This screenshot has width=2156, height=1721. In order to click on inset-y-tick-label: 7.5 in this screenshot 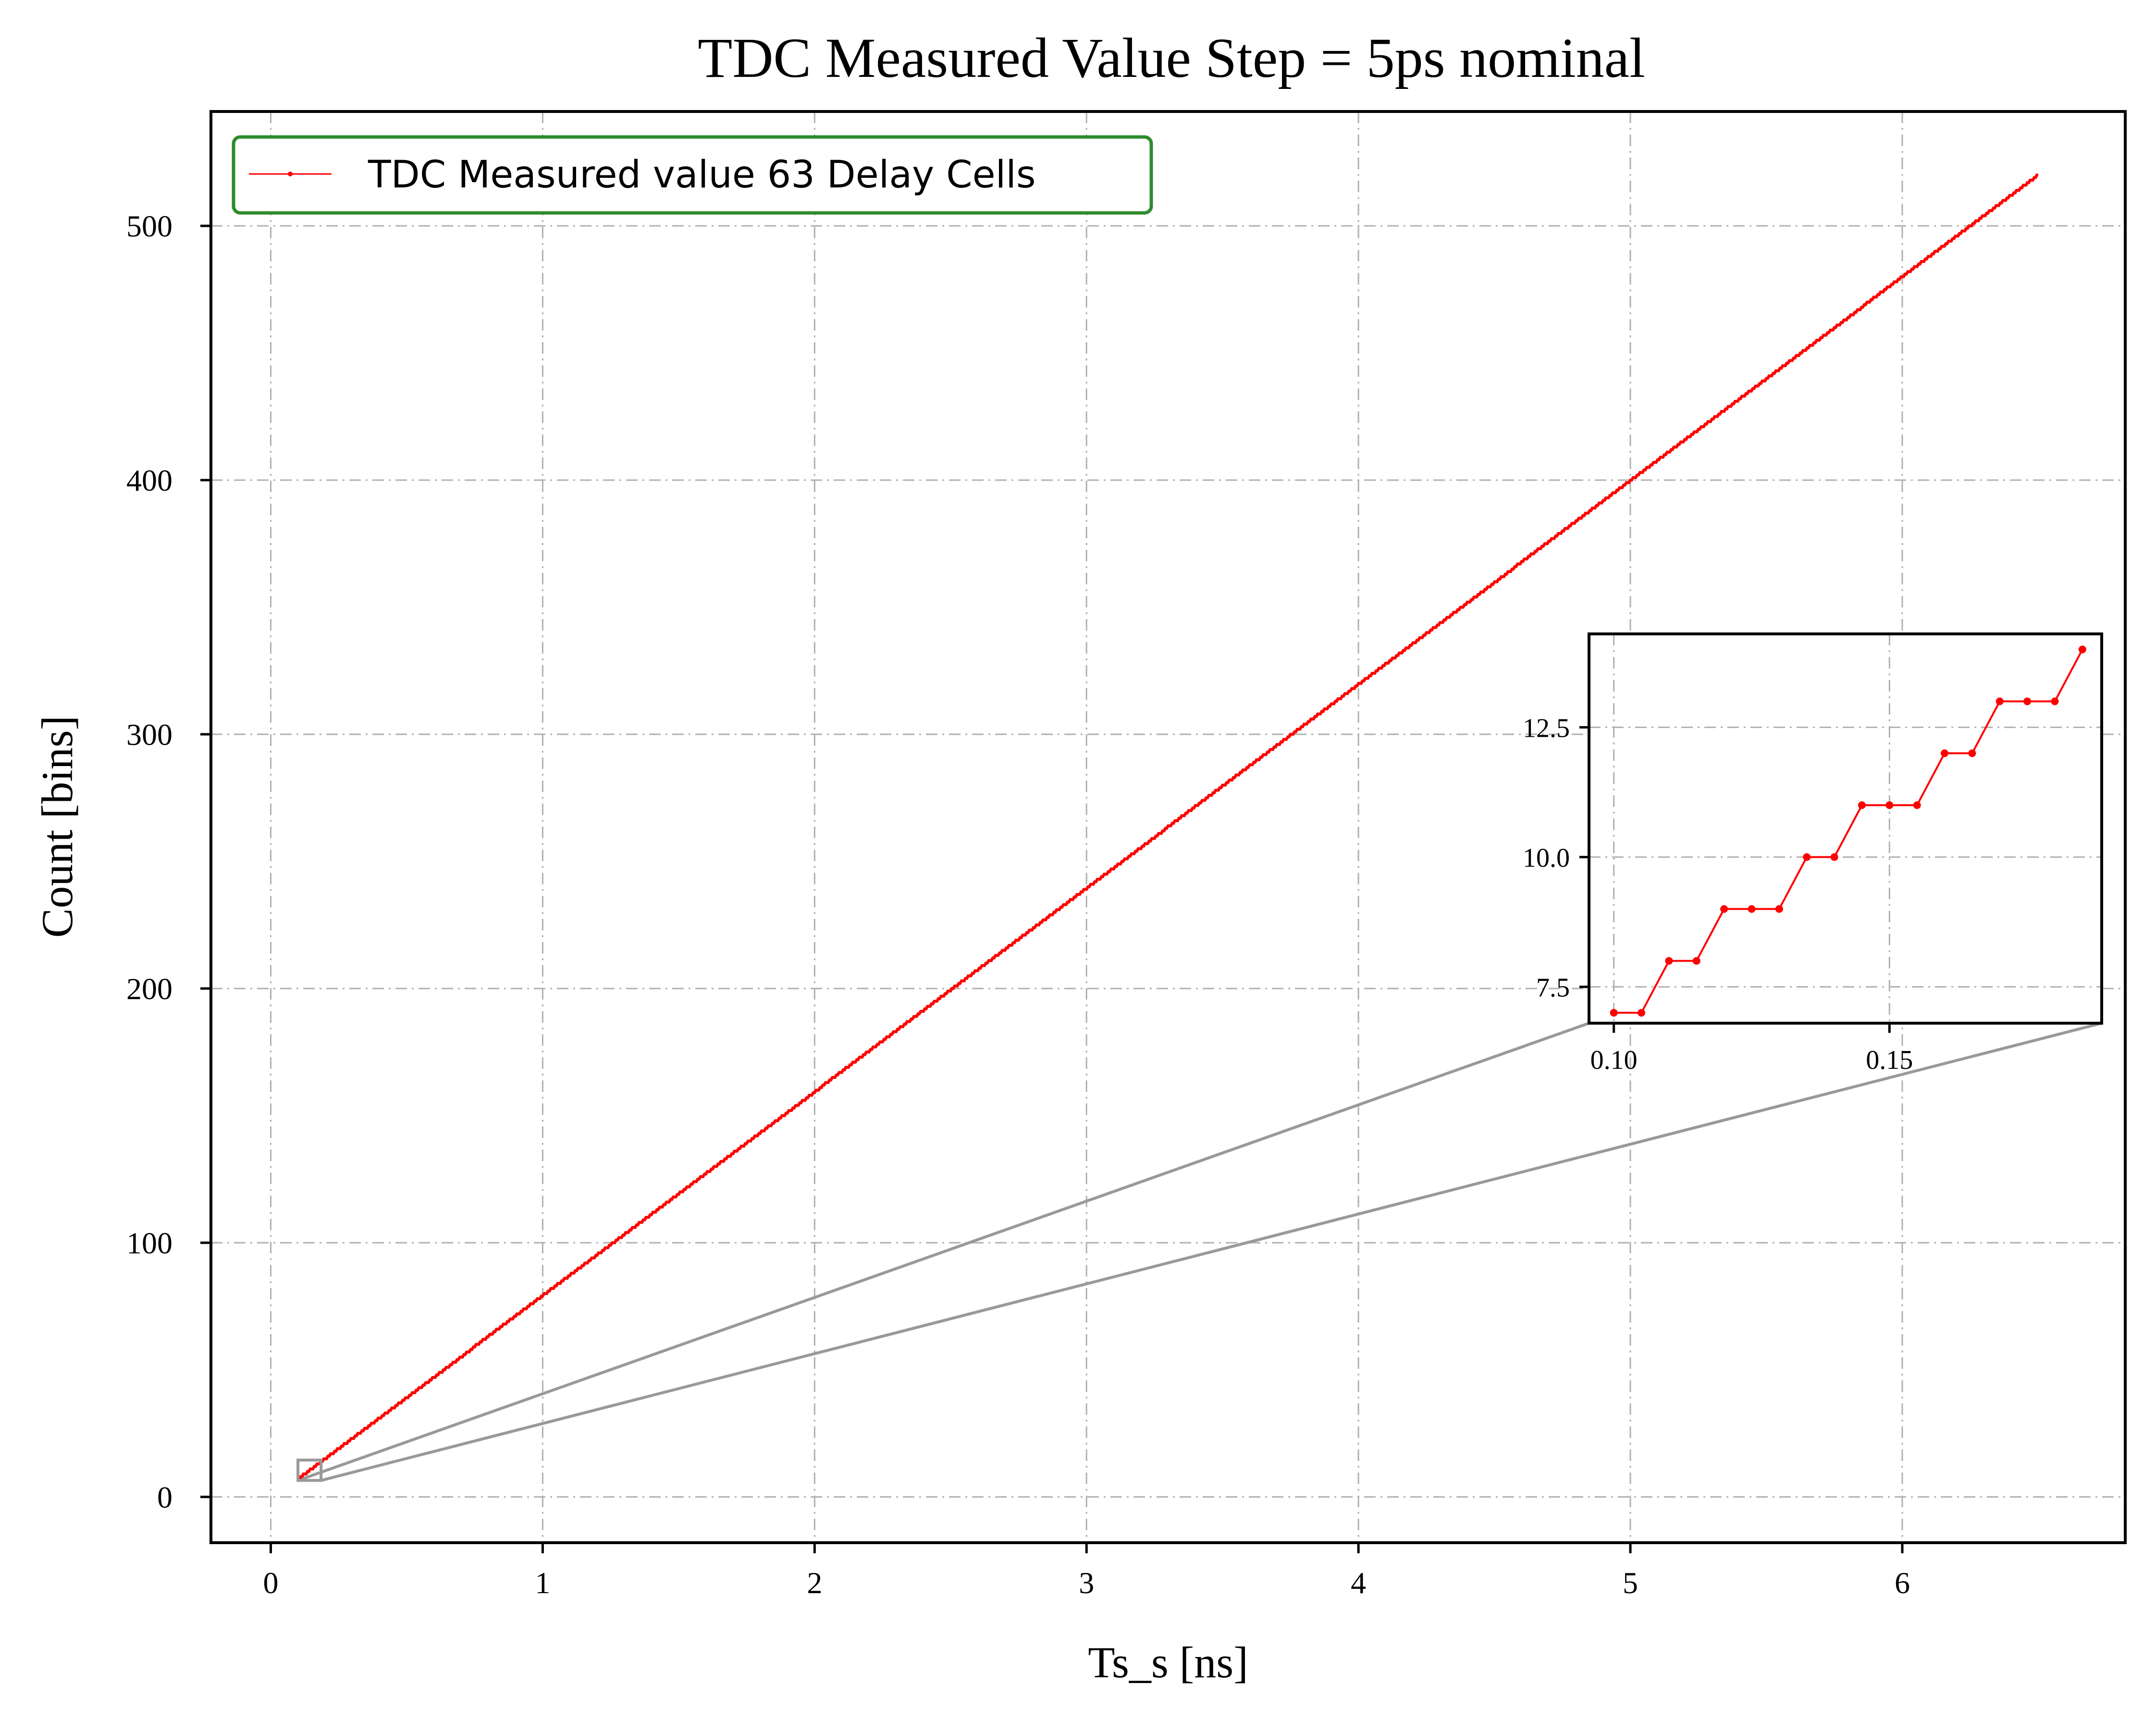, I will do `click(1553, 988)`.